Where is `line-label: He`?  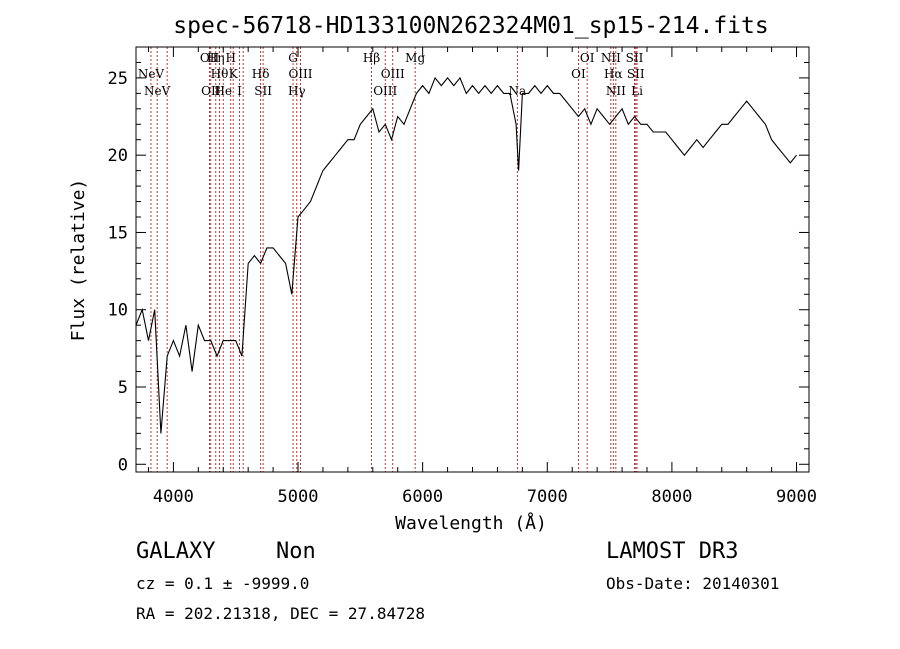
line-label: He is located at coordinates (223, 91).